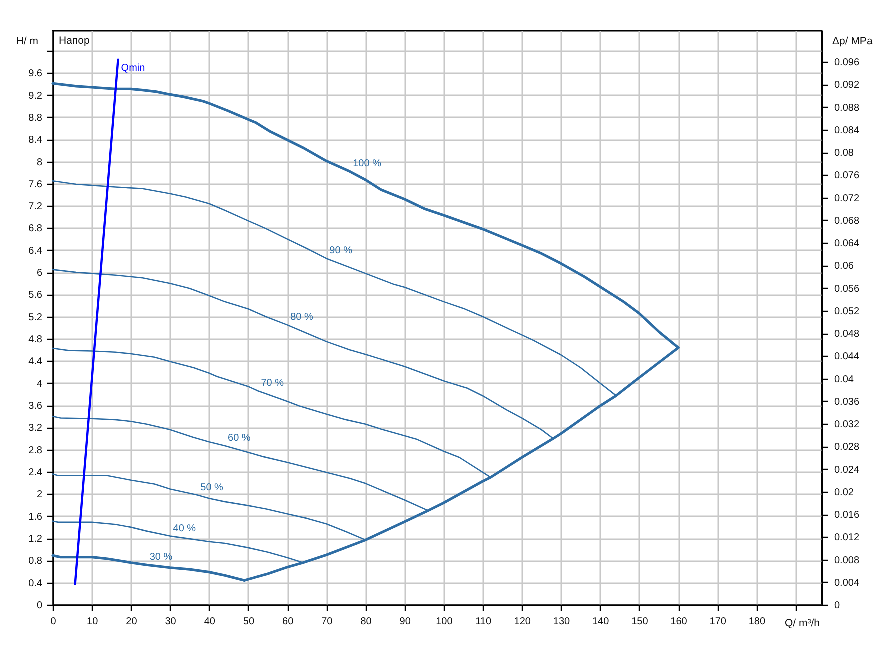  Describe the element at coordinates (210, 622) in the screenshot. I see `x-tick-label: 40` at that location.